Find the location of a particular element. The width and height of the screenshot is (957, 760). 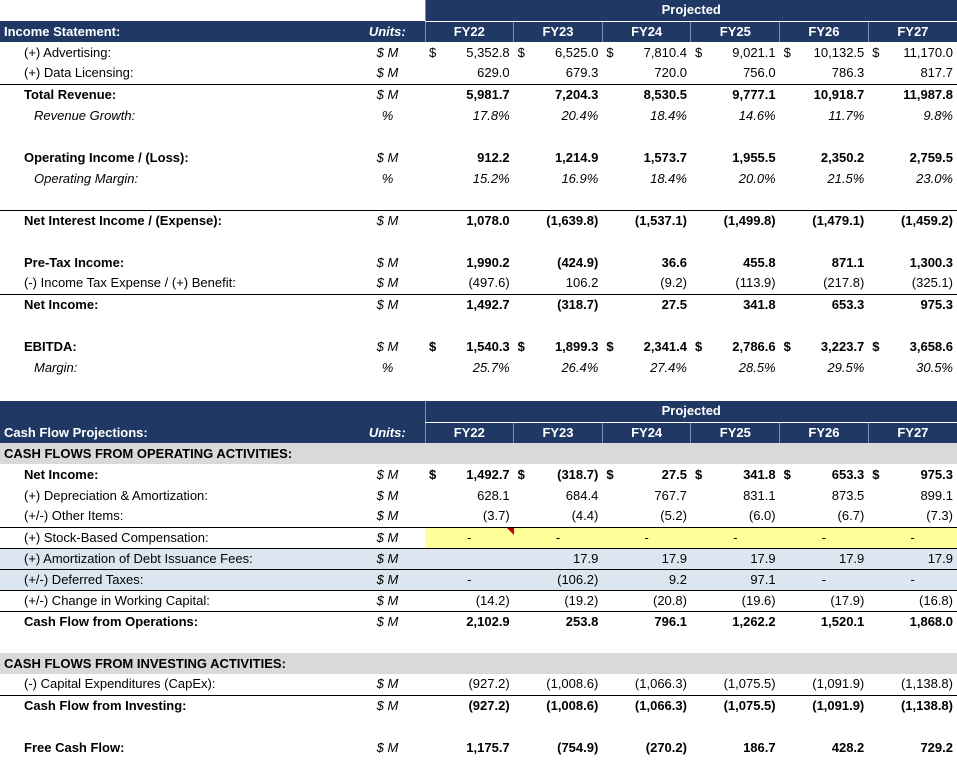

value-cell-6: (7.3) is located at coordinates (912, 517).